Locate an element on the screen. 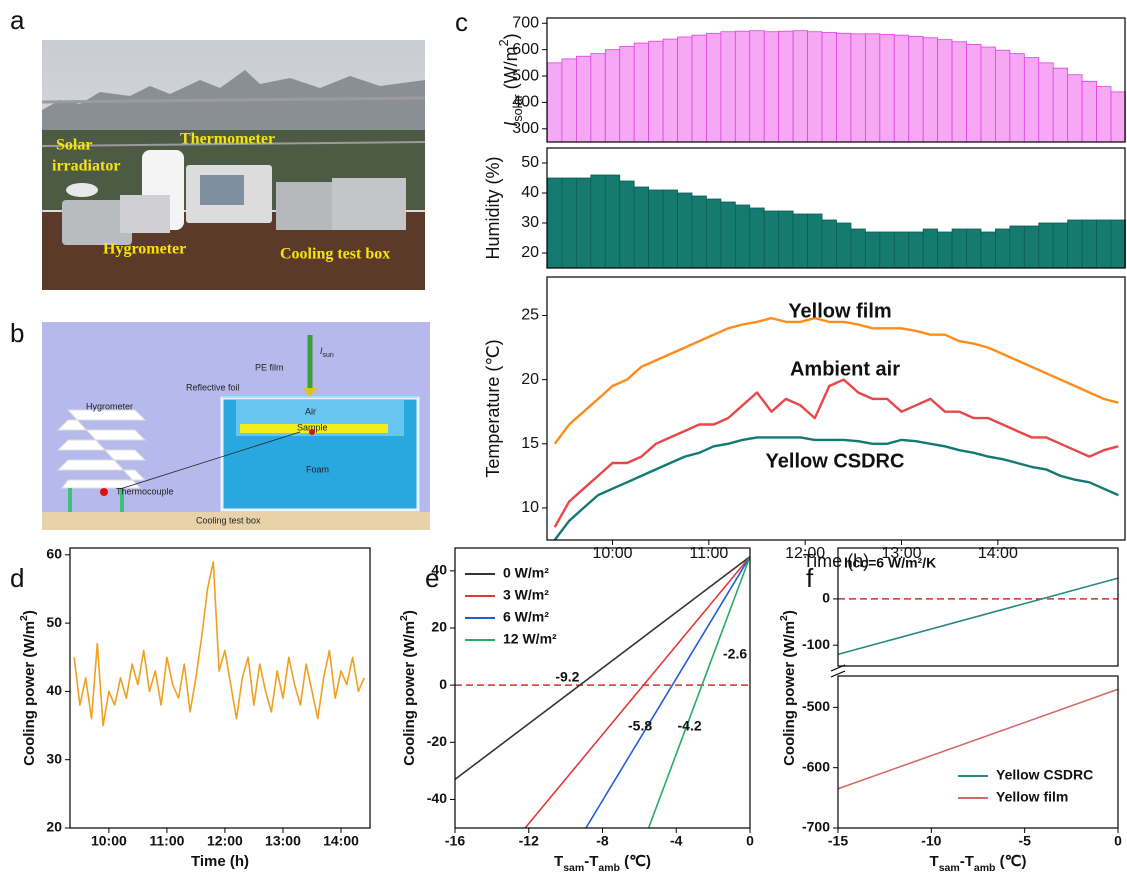 This screenshot has height=873, width=1127. y-tick-label: 400 is located at coordinates (525, 102).